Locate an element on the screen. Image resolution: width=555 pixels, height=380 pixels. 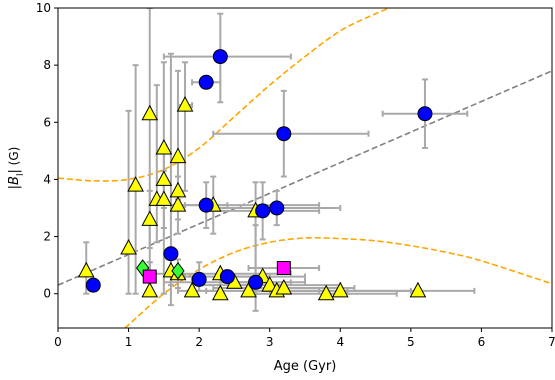
x-tick-label: 5 is located at coordinates (411, 342).